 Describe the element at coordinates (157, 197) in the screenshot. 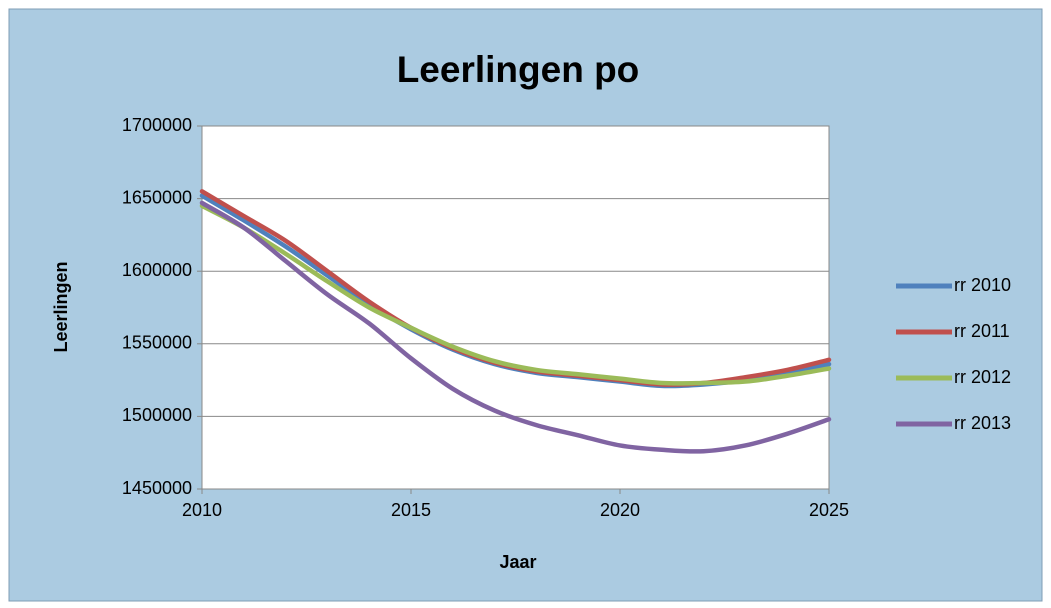

I see `y-tick-label: 1650000` at that location.